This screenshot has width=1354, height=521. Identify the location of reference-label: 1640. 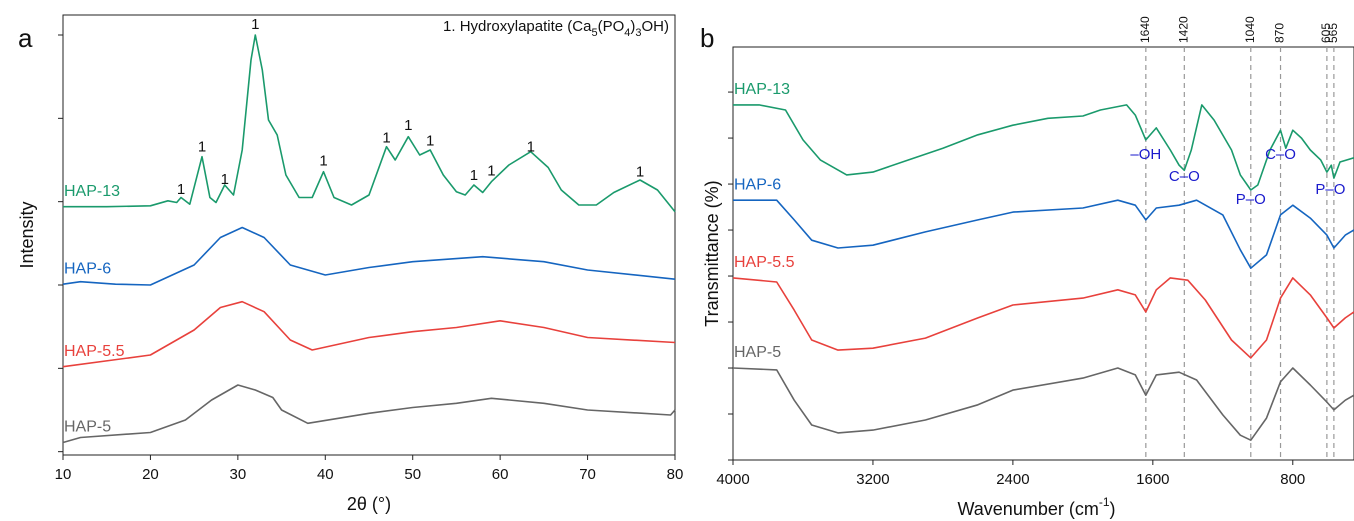
(1145, 29).